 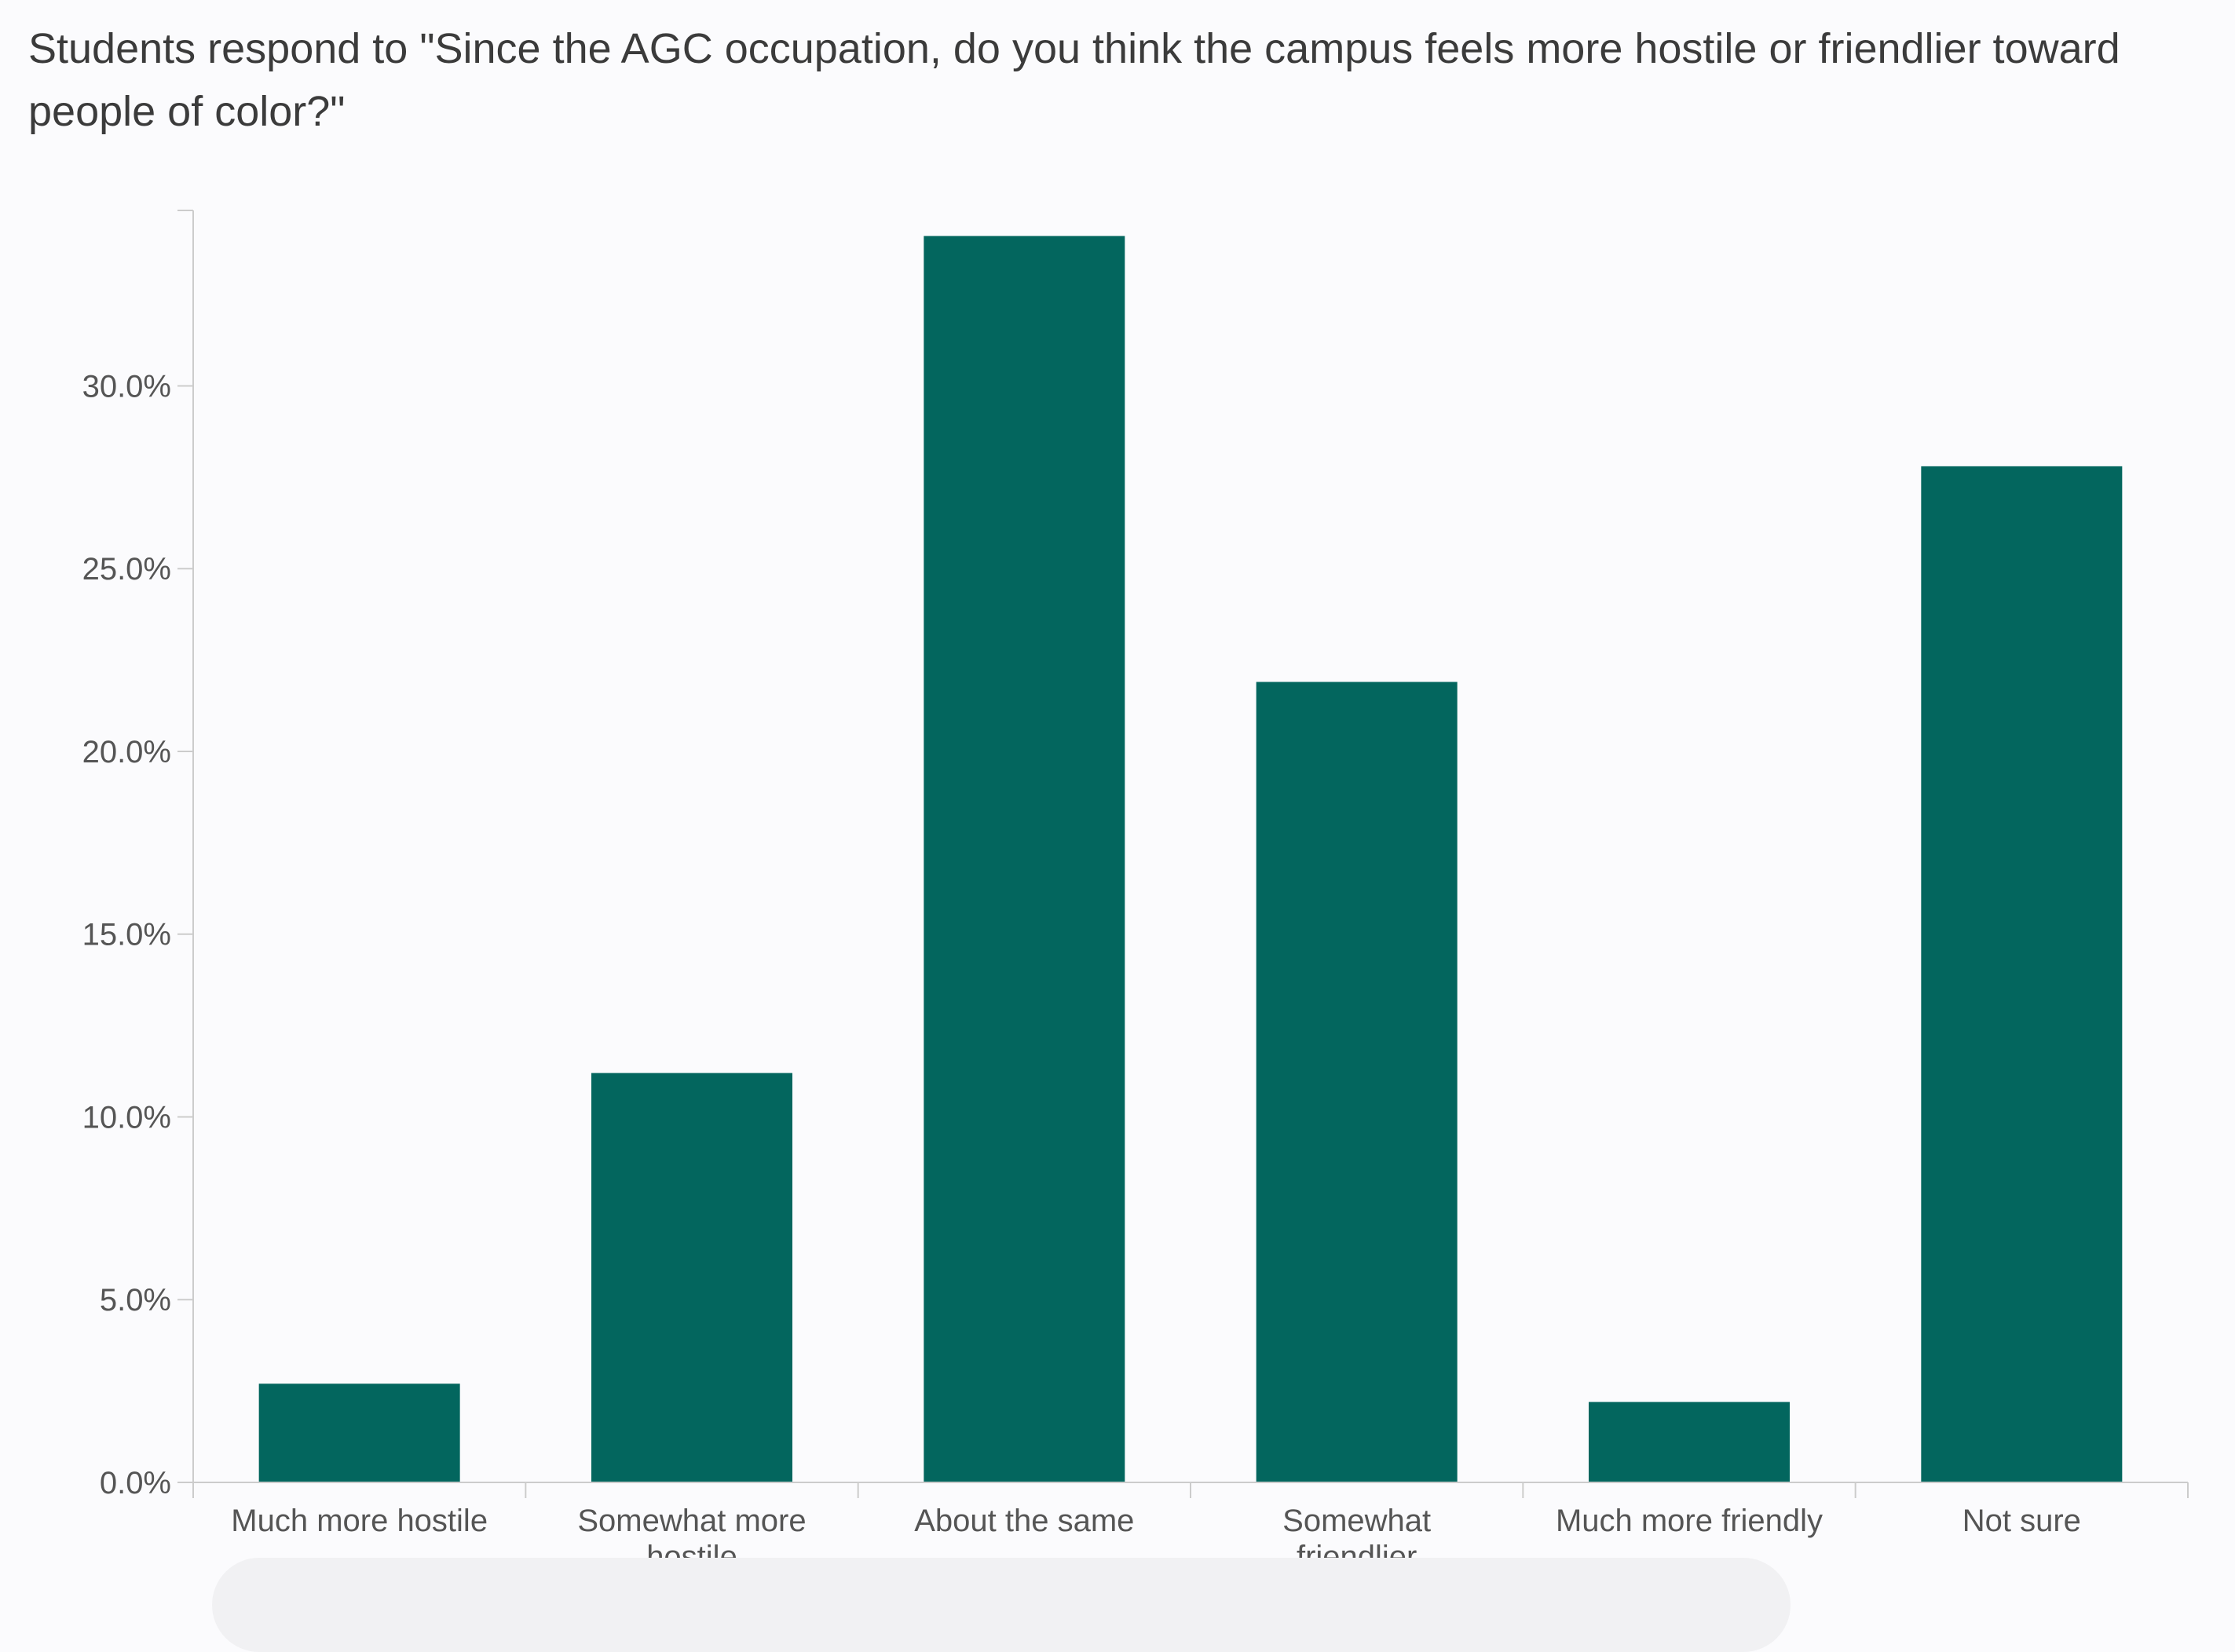 I want to click on y-tick-label: 0.0%, so click(x=135, y=1483).